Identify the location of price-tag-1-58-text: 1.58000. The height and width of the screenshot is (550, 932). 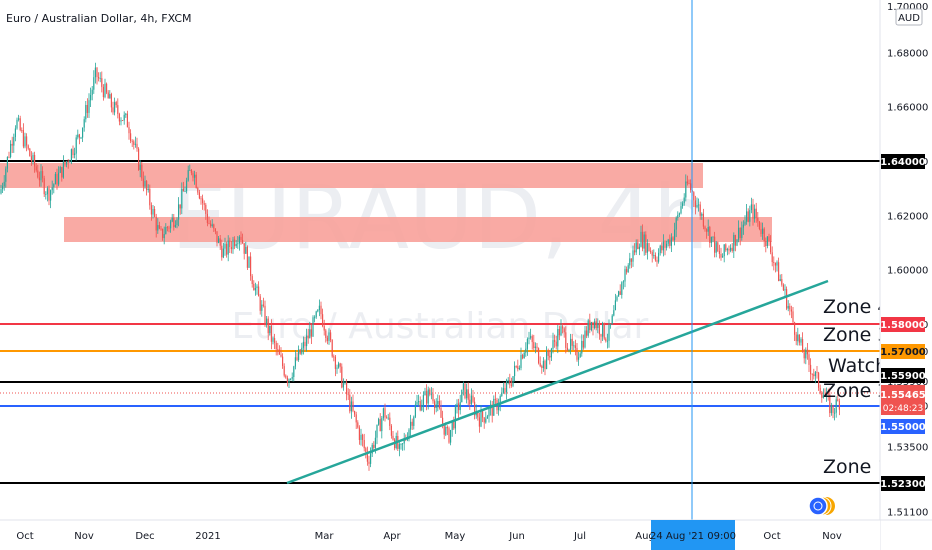
(903, 325).